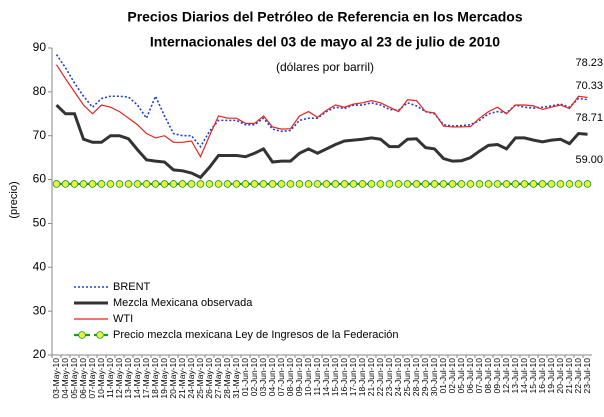  I want to click on x-tick-label: 13-May-10, so click(128, 378).